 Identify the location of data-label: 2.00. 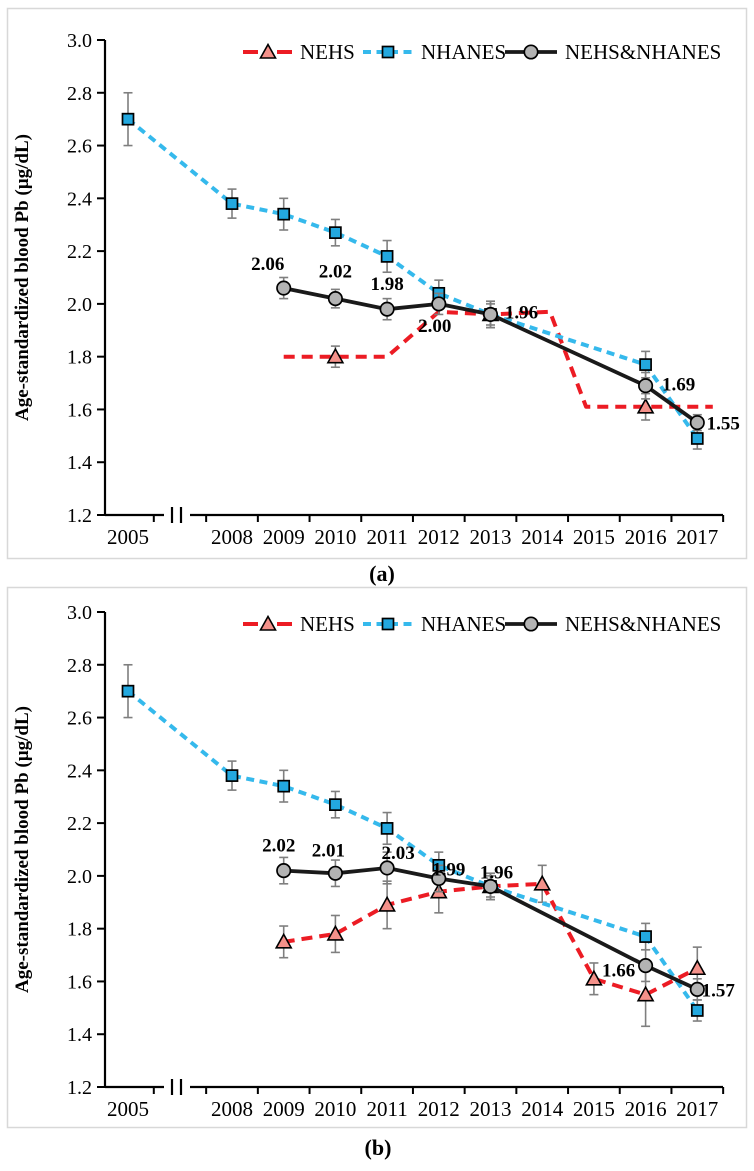
(434, 326).